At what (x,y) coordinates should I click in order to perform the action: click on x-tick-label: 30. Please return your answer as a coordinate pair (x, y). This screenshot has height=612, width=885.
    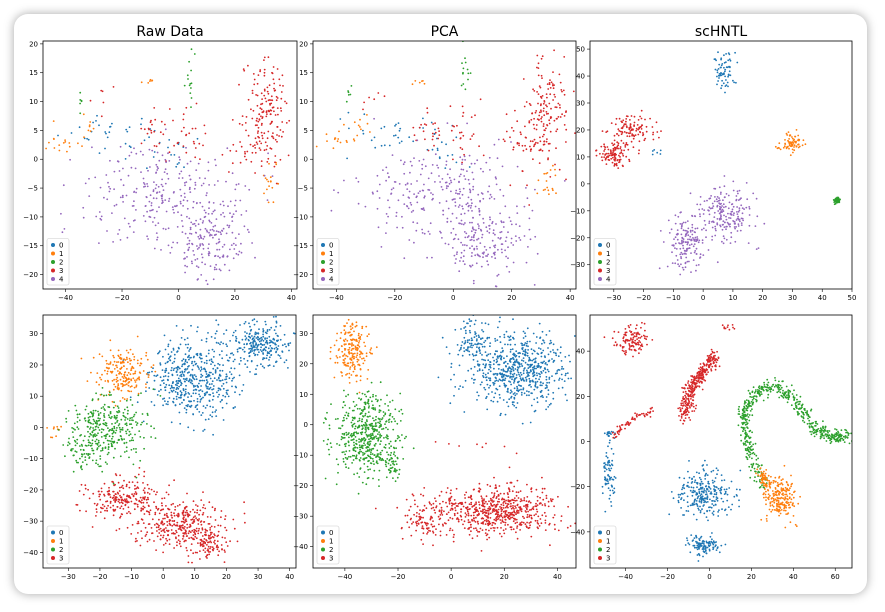
    Looking at the image, I should click on (792, 298).